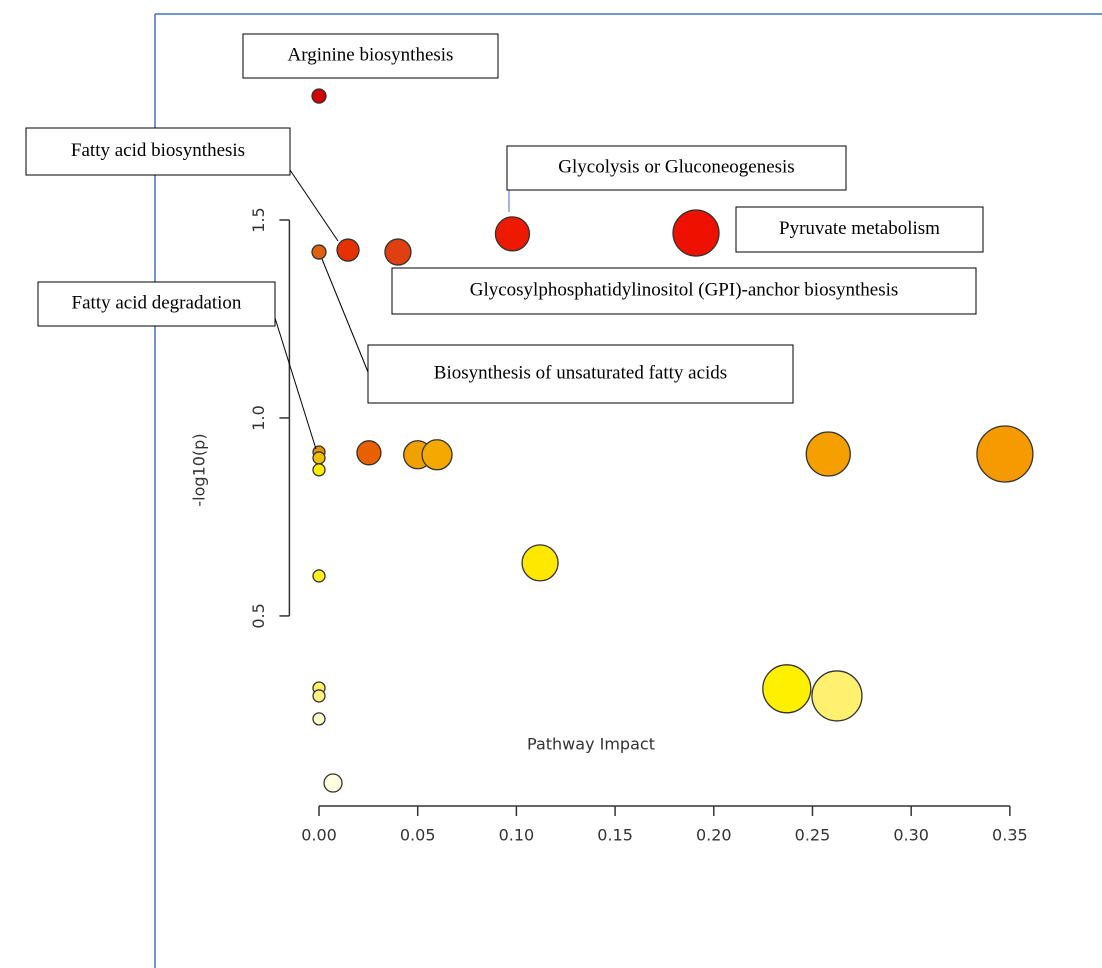  What do you see at coordinates (258, 615) in the screenshot?
I see `y-tick-label: 0.5` at bounding box center [258, 615].